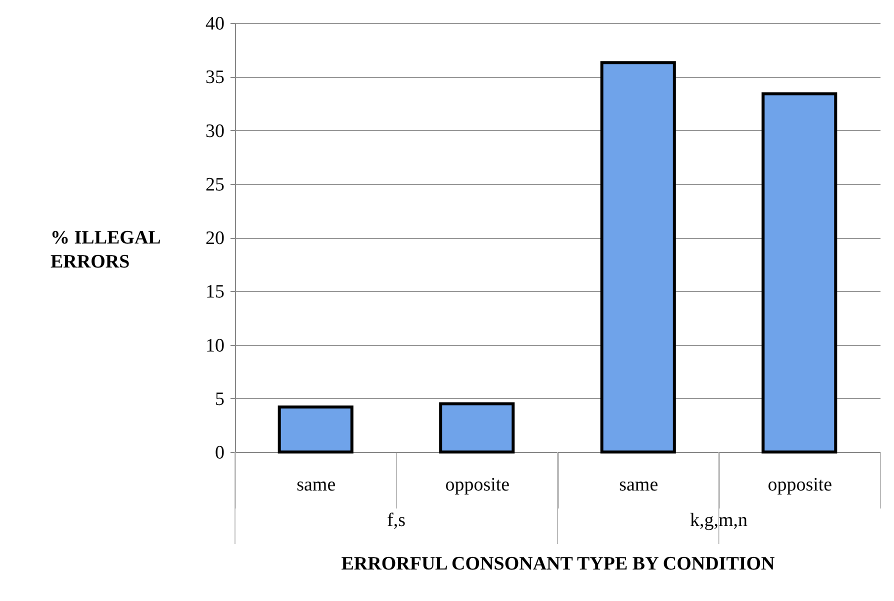 The height and width of the screenshot is (601, 894). Describe the element at coordinates (215, 292) in the screenshot. I see `y-tick-label: 15` at that location.